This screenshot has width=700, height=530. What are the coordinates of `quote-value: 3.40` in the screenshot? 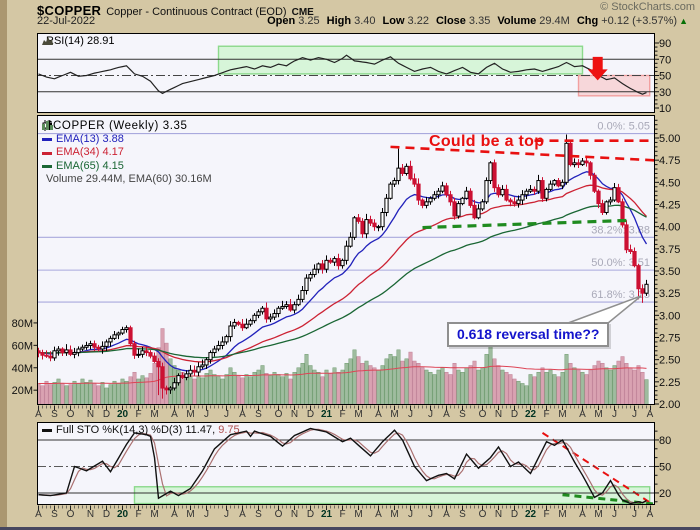 It's located at (365, 21).